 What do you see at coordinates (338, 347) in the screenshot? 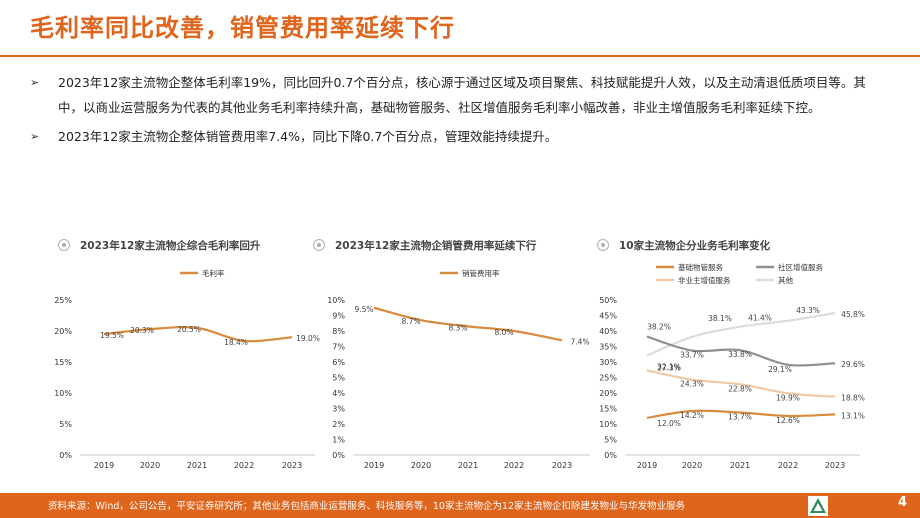
I see `y-tick-label: 7%` at bounding box center [338, 347].